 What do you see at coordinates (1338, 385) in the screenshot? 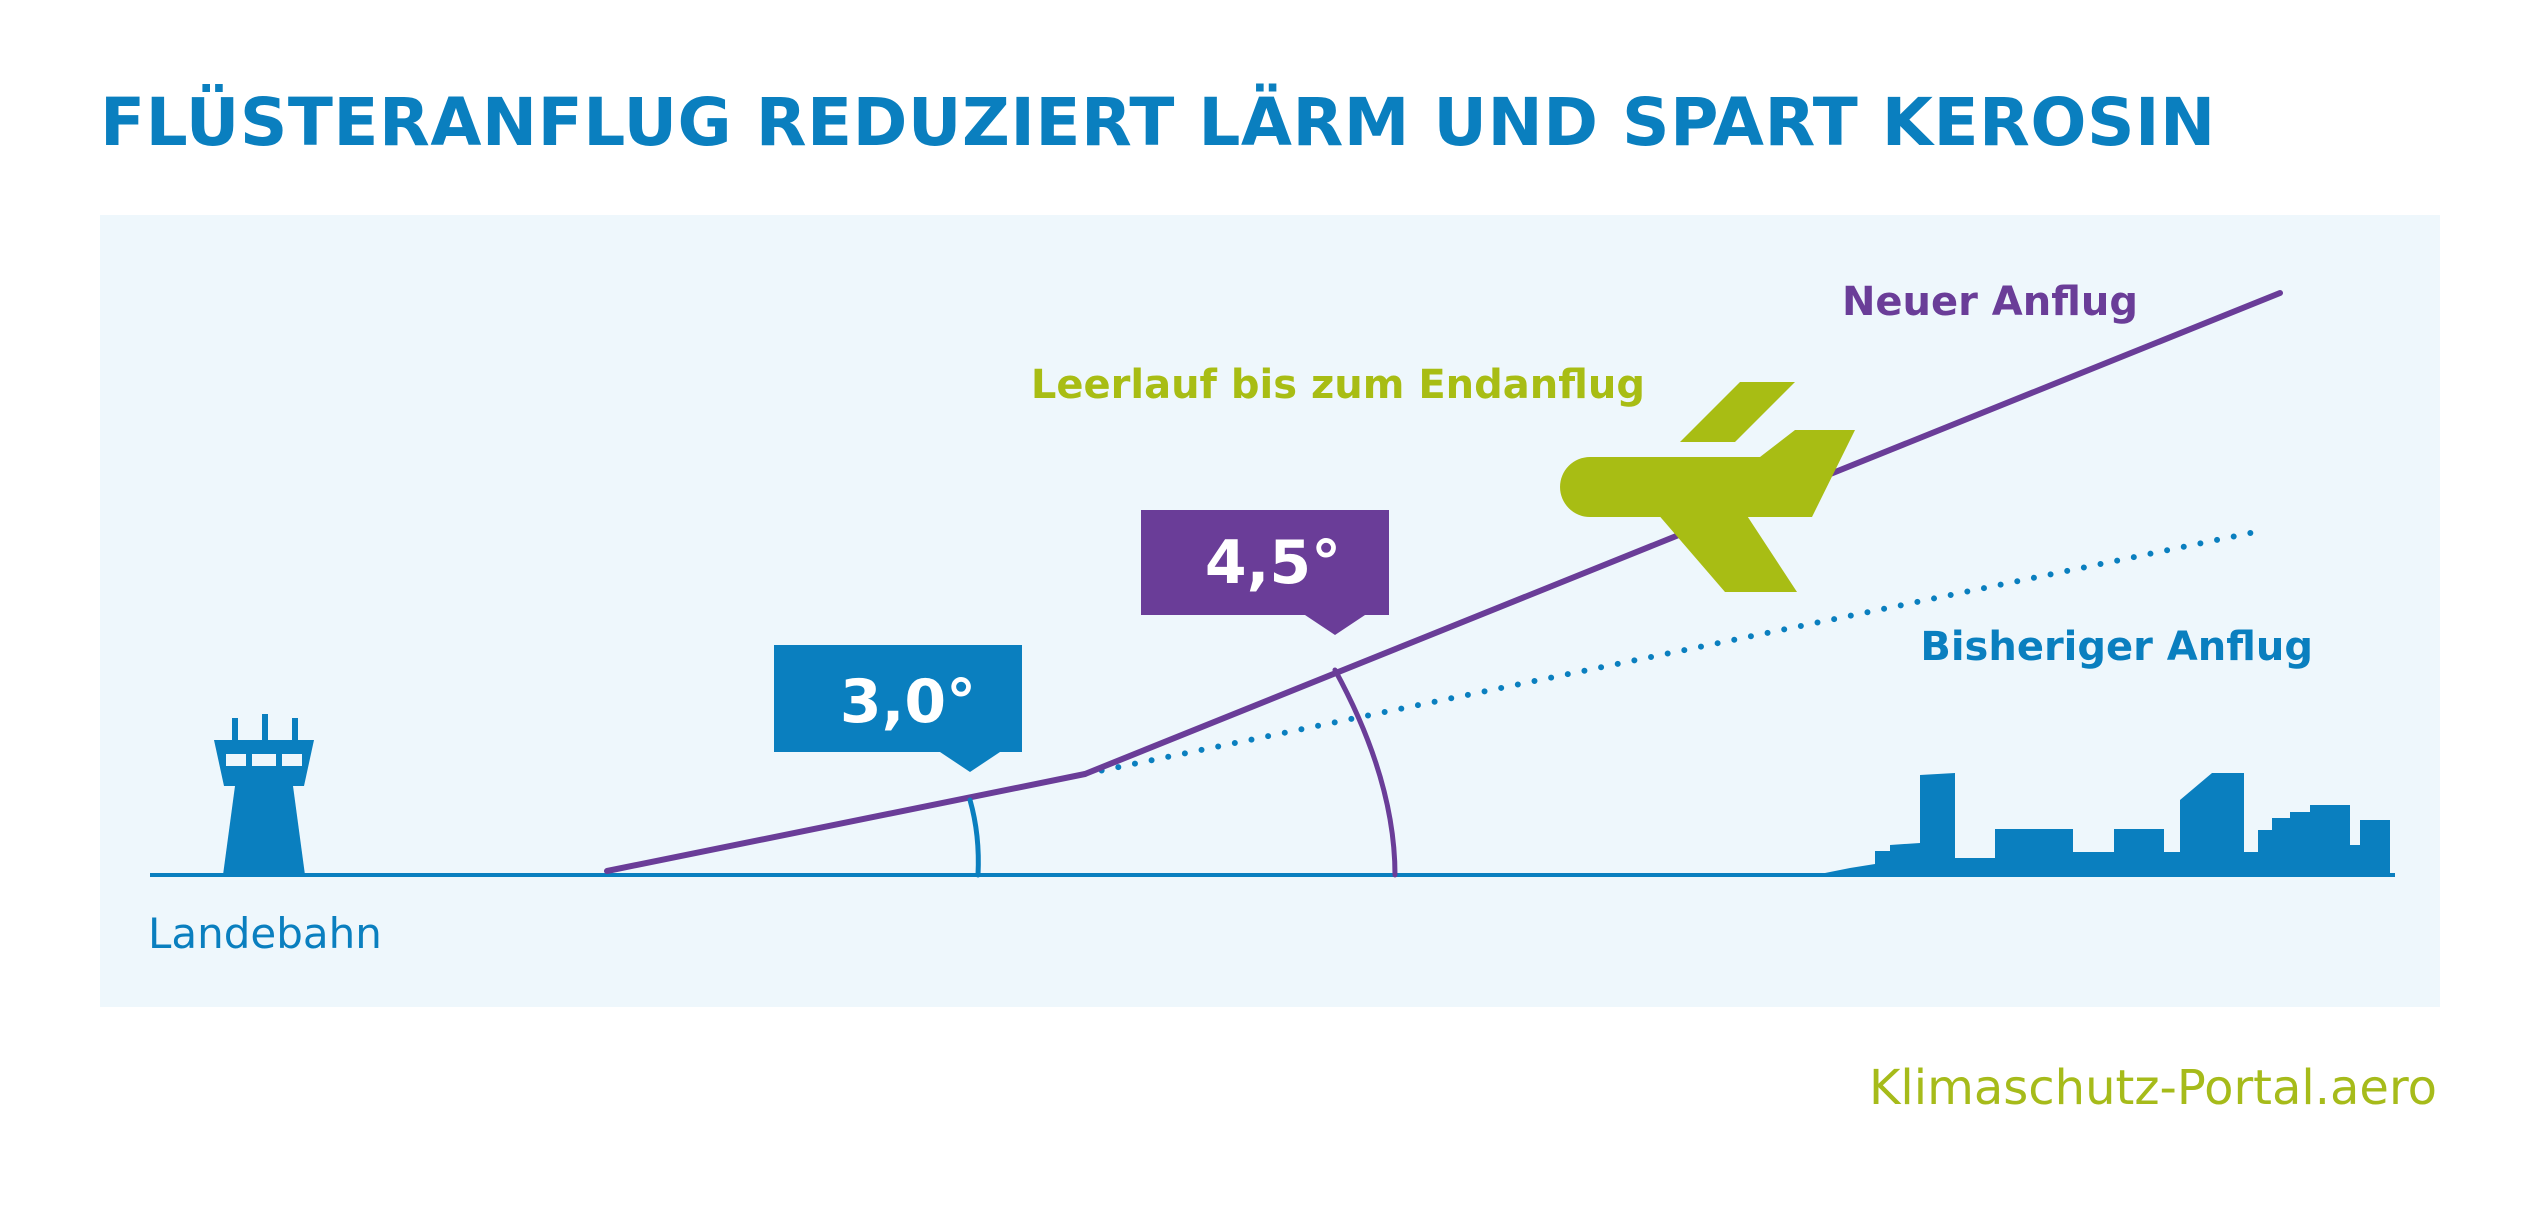
I see `idle-label: Leerlauf bis zum Endanflug` at bounding box center [1338, 385].